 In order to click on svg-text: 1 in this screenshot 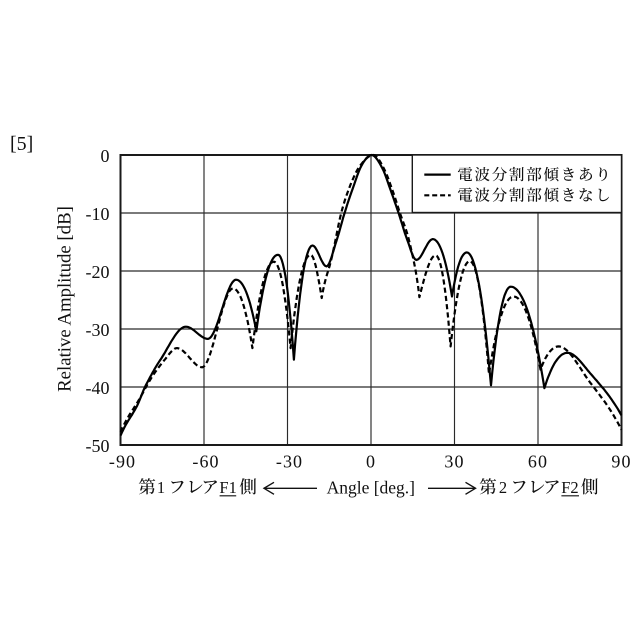, I will do `click(161, 487)`.